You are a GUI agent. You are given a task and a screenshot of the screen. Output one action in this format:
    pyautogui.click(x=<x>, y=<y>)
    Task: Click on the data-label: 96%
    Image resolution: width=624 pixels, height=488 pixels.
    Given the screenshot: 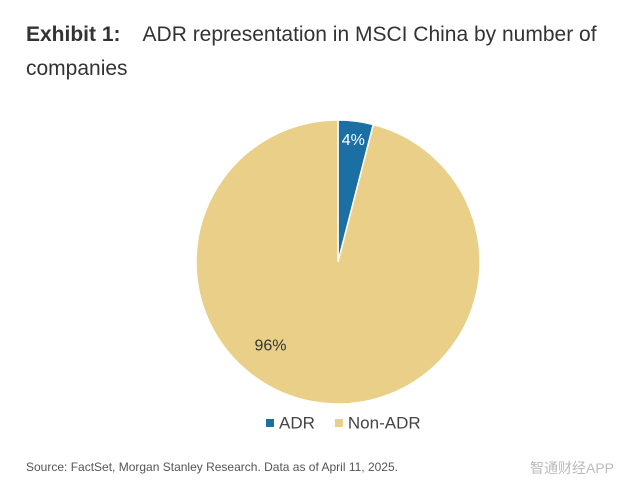 What is the action you would take?
    pyautogui.click(x=270, y=345)
    